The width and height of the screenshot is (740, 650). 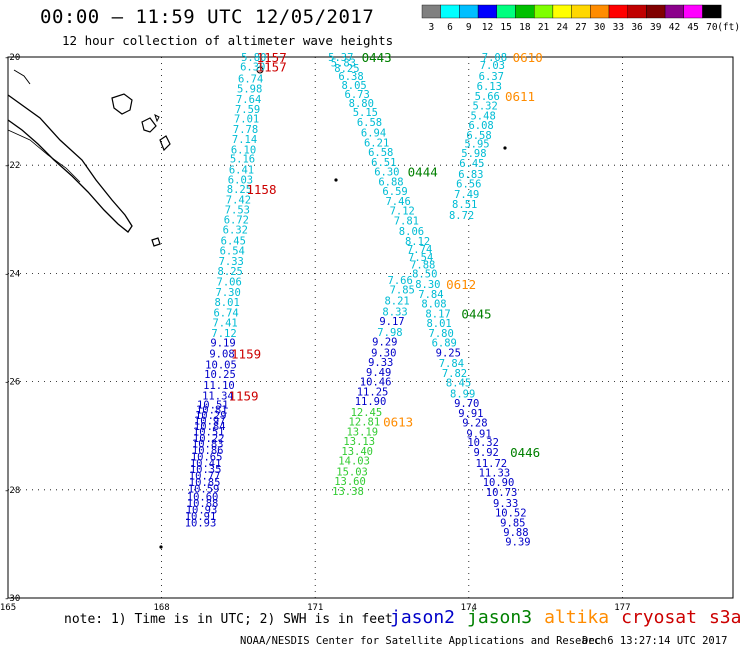 I want to click on swh-value: 10.86, so click(x=208, y=451).